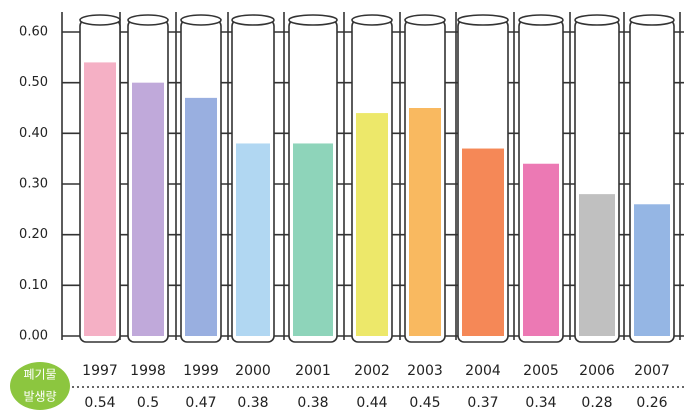  I want to click on x-tick-label: 2003, so click(425, 371).